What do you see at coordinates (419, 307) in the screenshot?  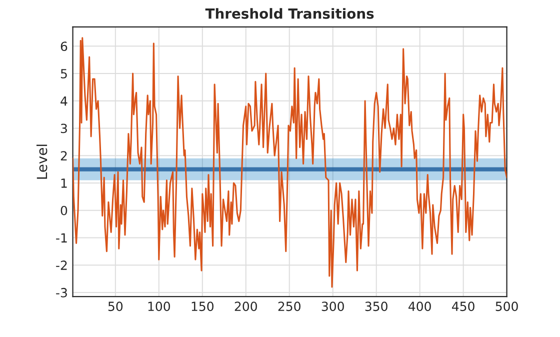 I see `x-tick-label: 400` at bounding box center [419, 307].